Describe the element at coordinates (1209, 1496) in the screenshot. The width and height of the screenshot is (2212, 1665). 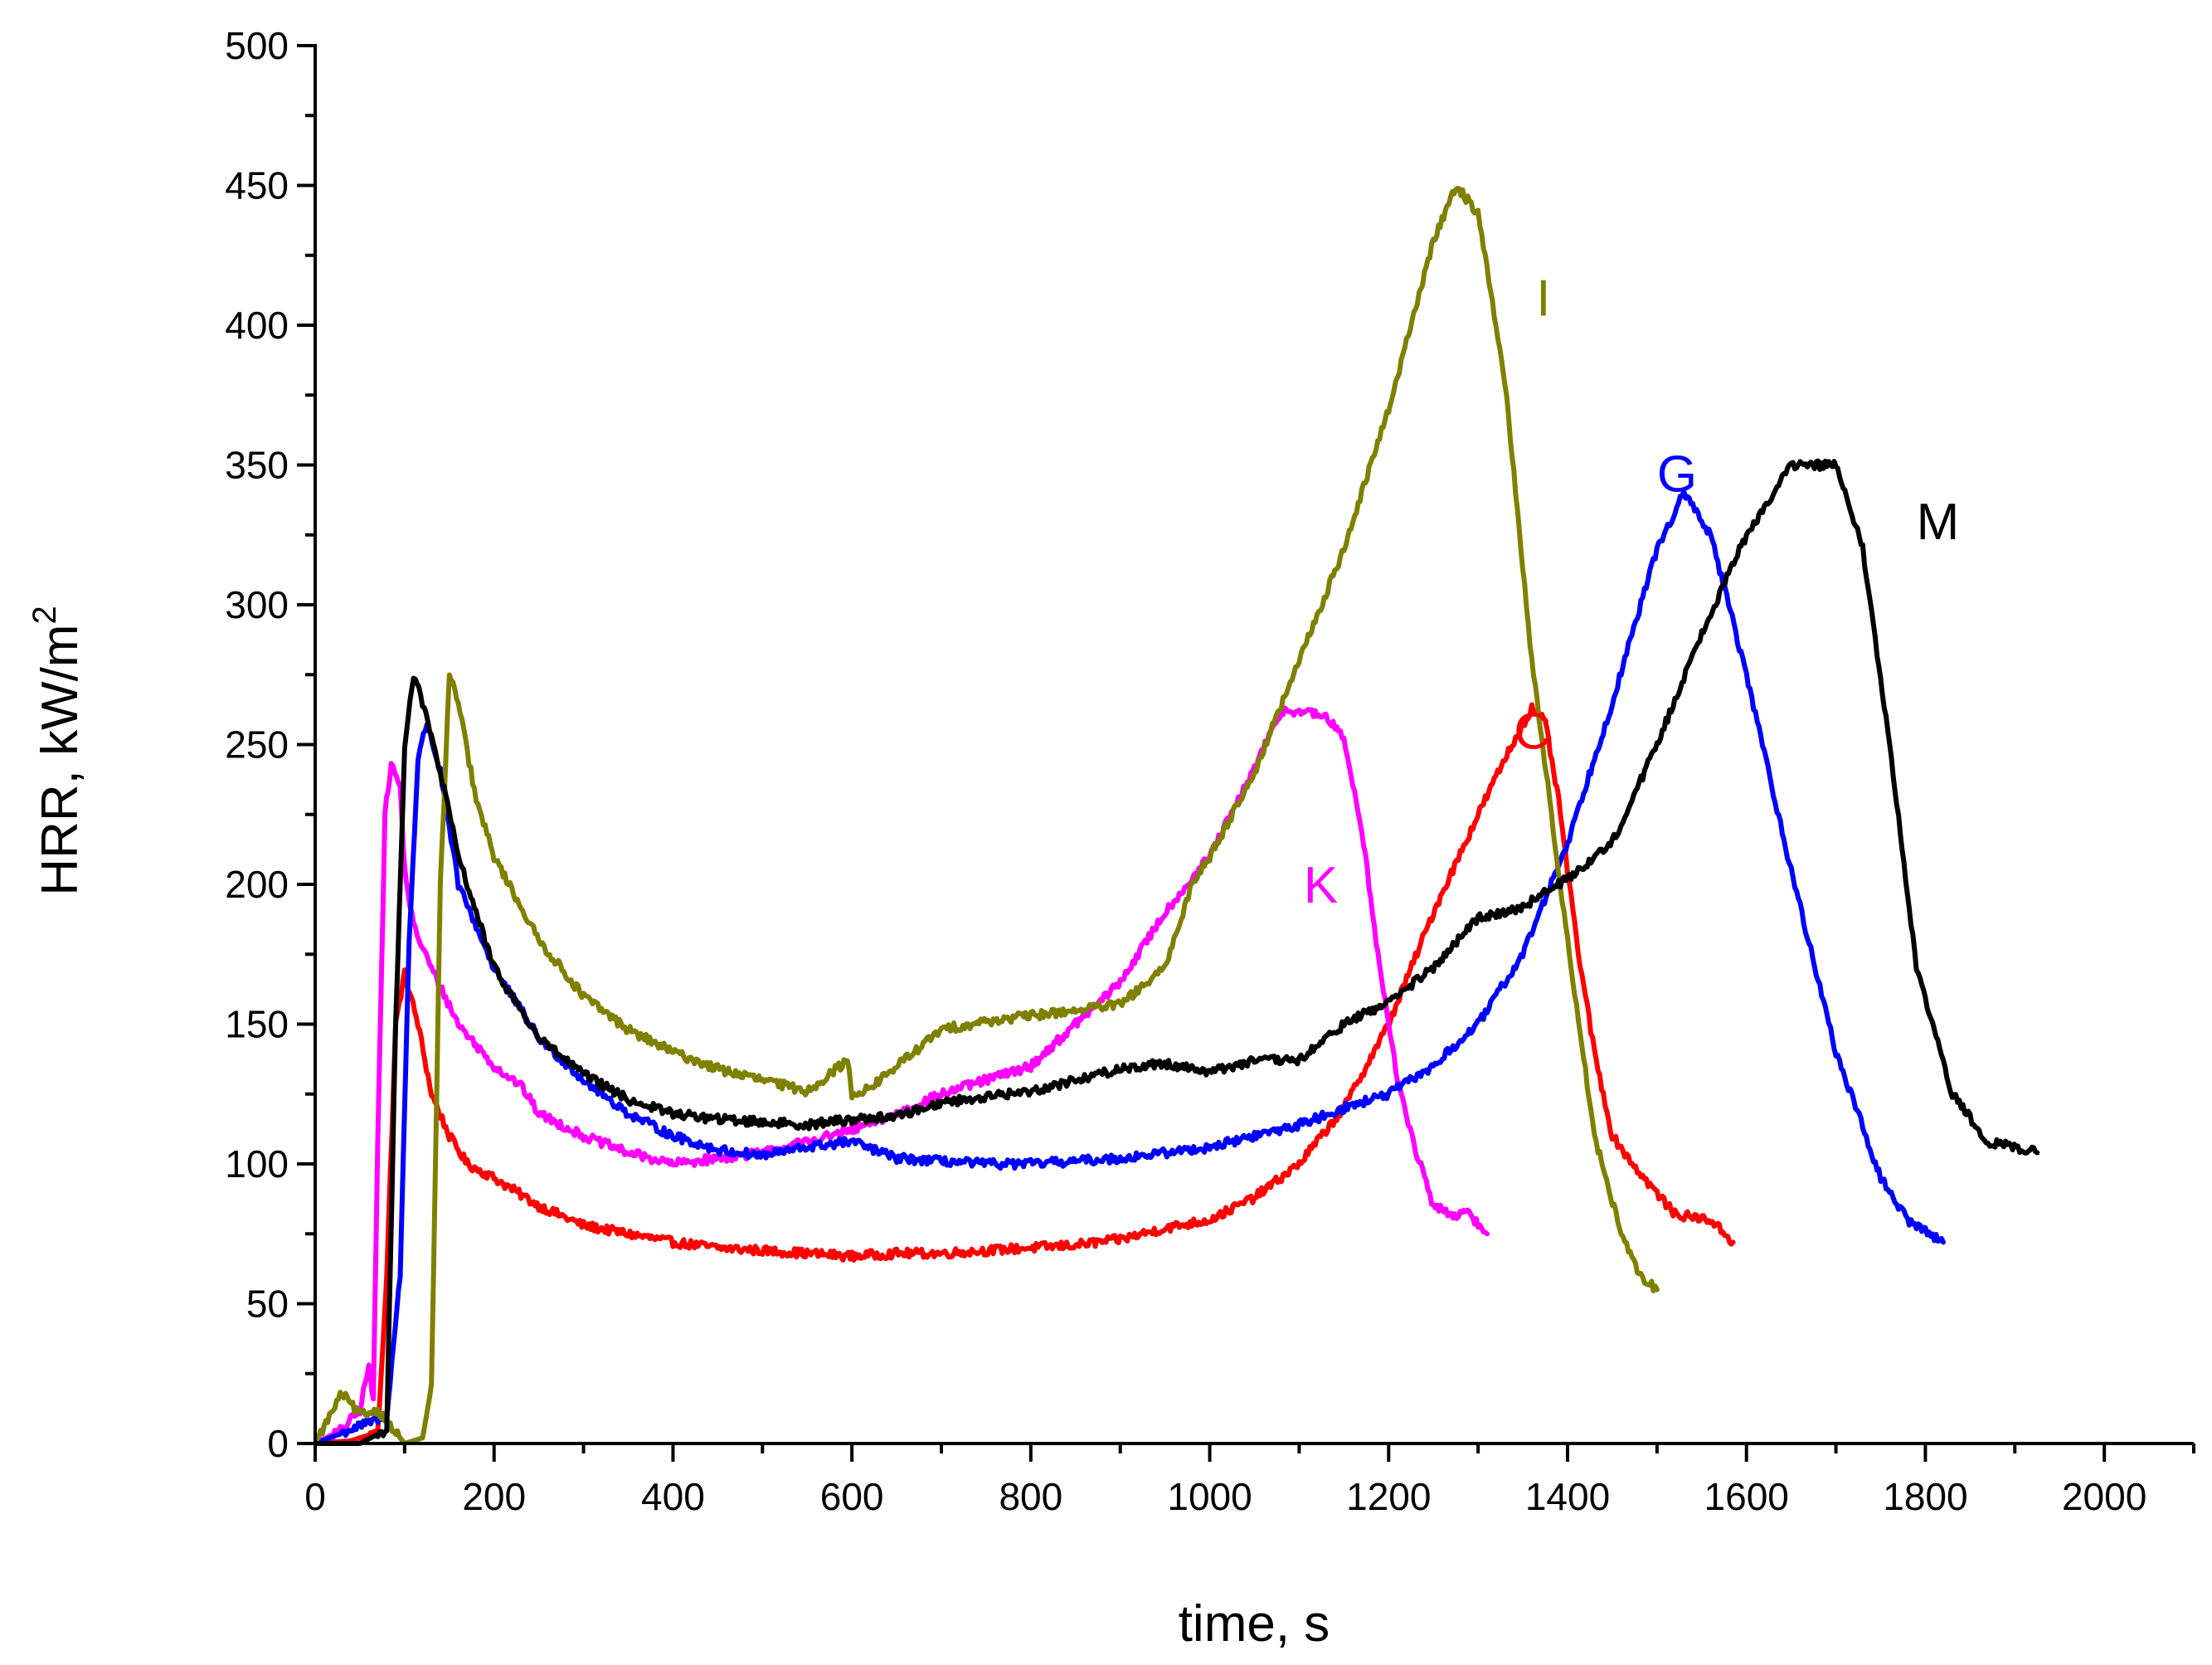
I see `x-tick-label-1000: 1000` at that location.